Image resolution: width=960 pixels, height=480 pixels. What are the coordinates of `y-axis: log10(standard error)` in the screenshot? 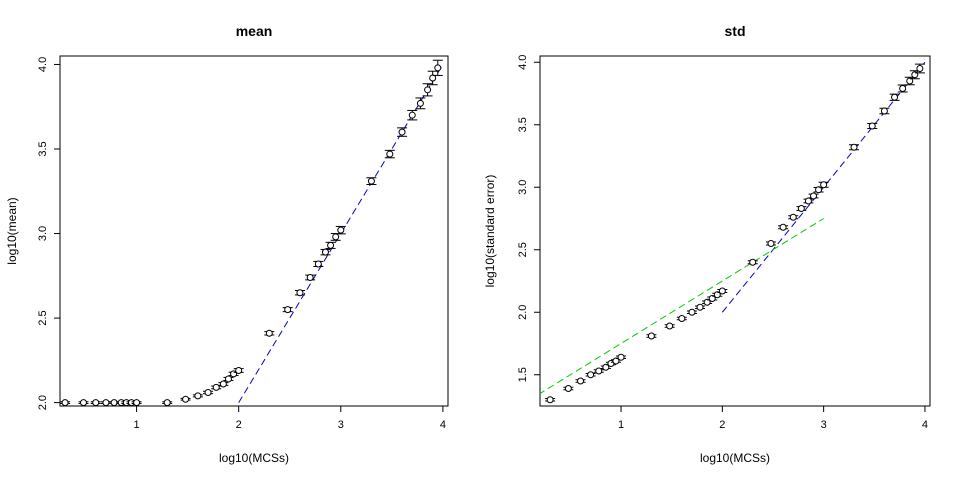 It's located at (490, 231).